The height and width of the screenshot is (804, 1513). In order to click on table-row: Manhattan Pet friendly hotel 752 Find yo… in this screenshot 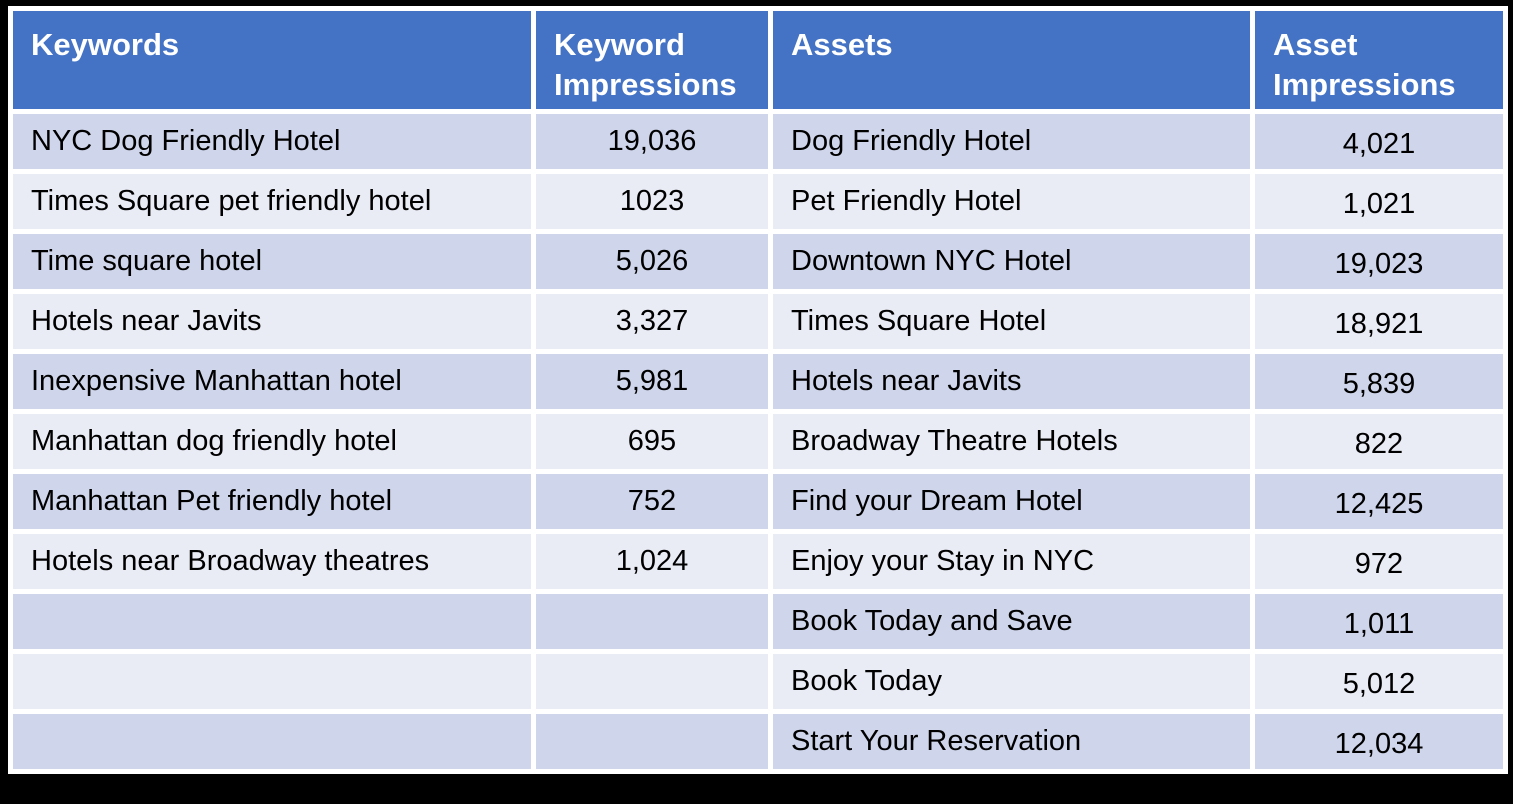, I will do `click(758, 501)`.